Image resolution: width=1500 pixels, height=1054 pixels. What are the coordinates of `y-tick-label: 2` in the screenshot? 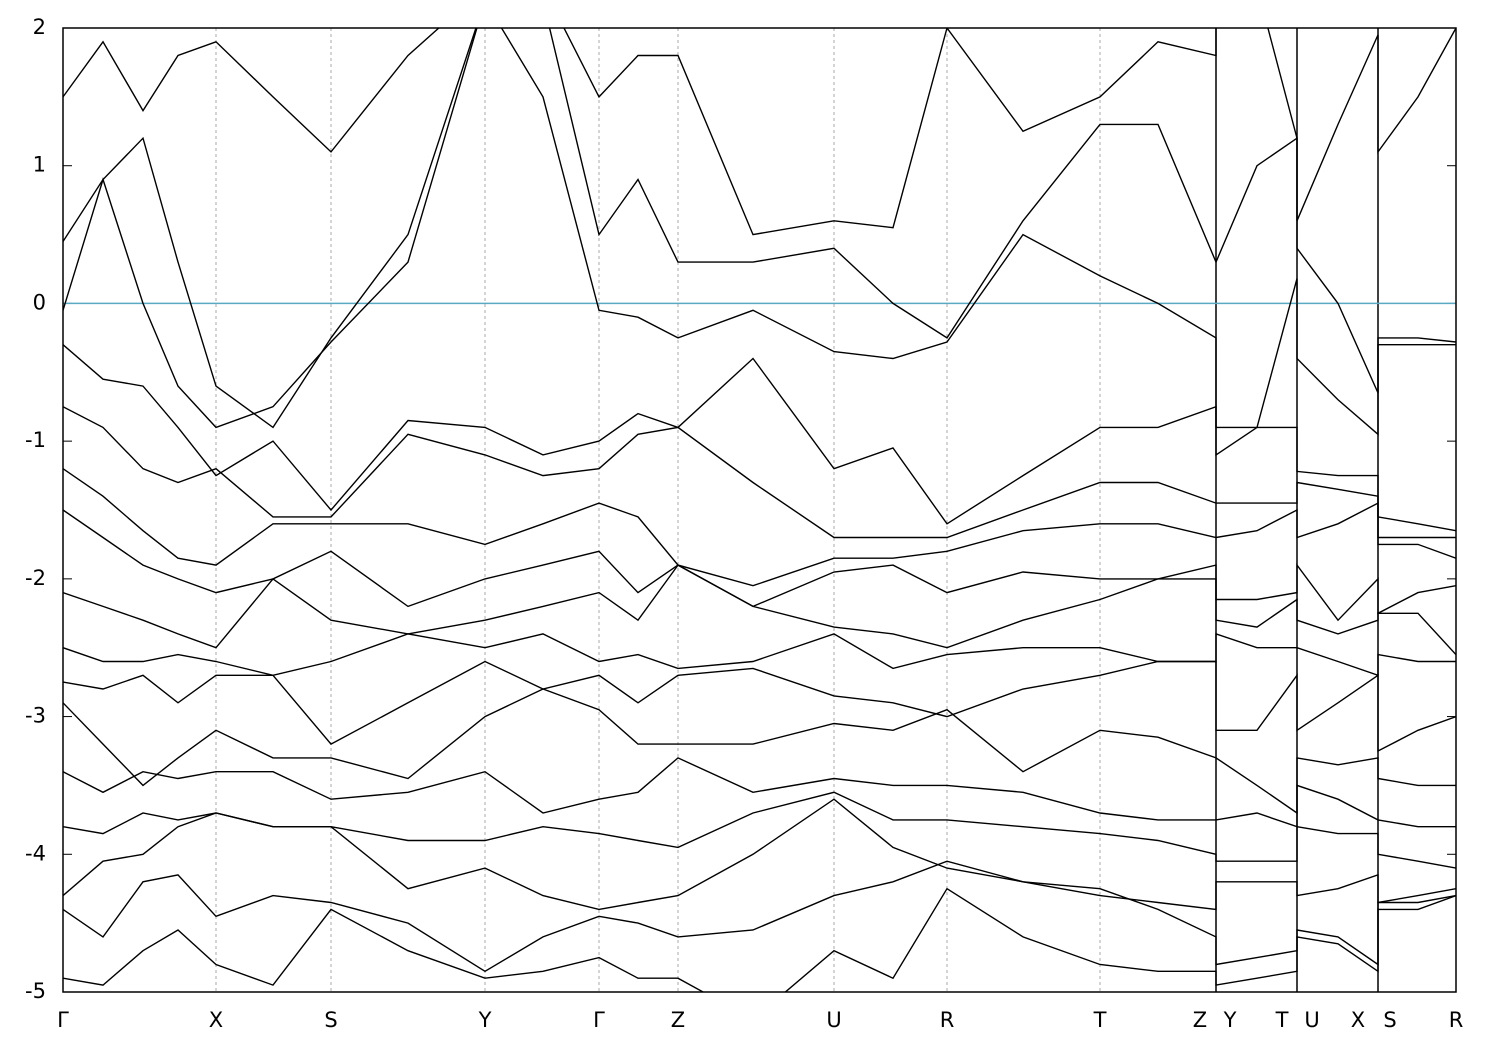 It's located at (39, 27).